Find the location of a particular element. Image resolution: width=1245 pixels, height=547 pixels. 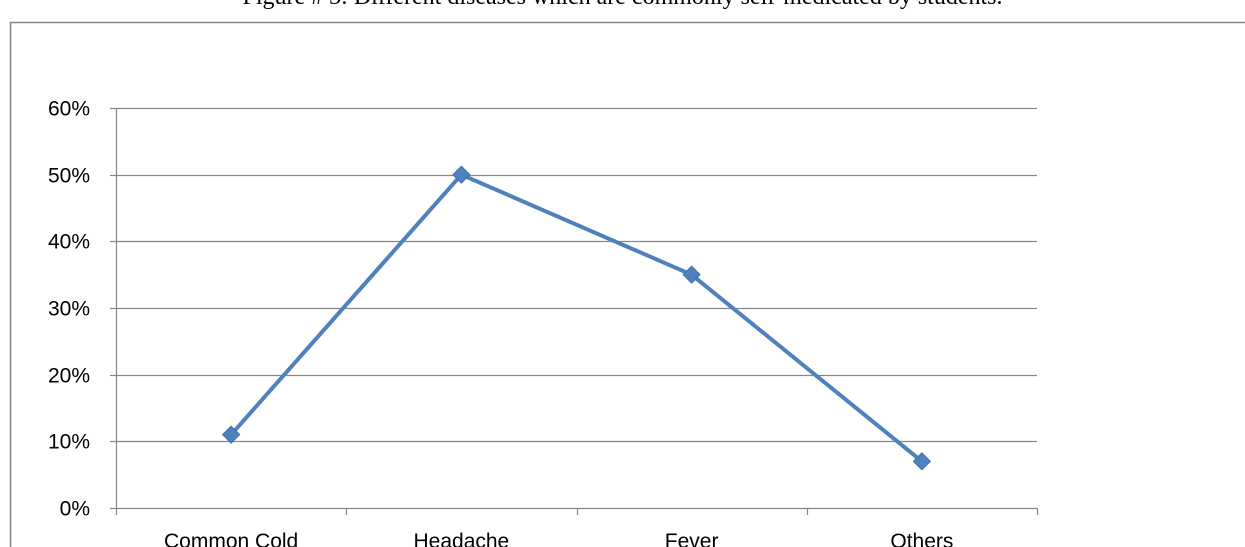

y-tick-label: 30% is located at coordinates (69, 309).